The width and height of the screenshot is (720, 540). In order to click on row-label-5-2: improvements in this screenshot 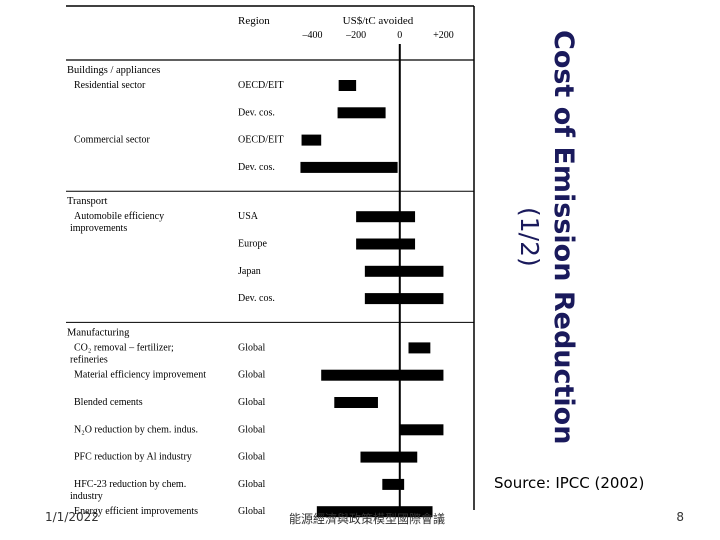, I will do `click(98, 228)`.